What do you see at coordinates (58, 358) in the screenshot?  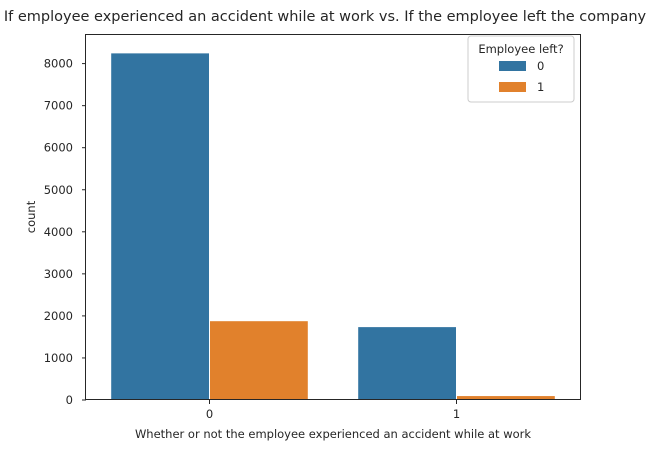 I see `y-tick-label: 1000` at bounding box center [58, 358].